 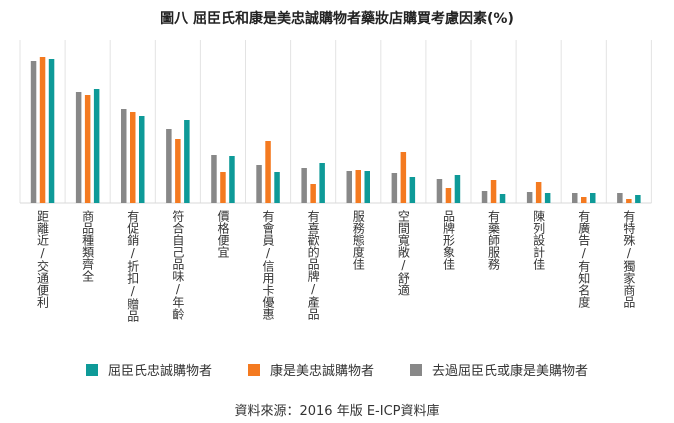 What do you see at coordinates (538, 240) in the screenshot?
I see `x-tick-label: 陳列設計佳` at bounding box center [538, 240].